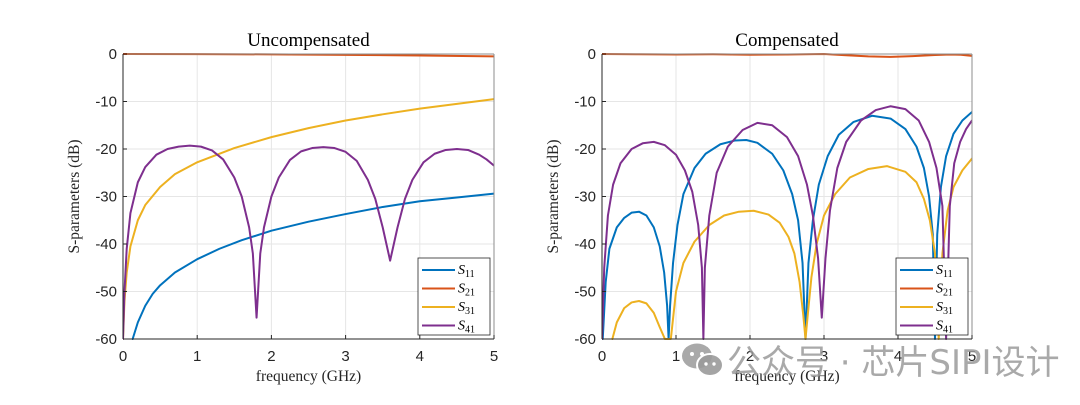 Image resolution: width=1080 pixels, height=405 pixels. What do you see at coordinates (312, 266) in the screenshot?
I see `series-line-s11` at bounding box center [312, 266].